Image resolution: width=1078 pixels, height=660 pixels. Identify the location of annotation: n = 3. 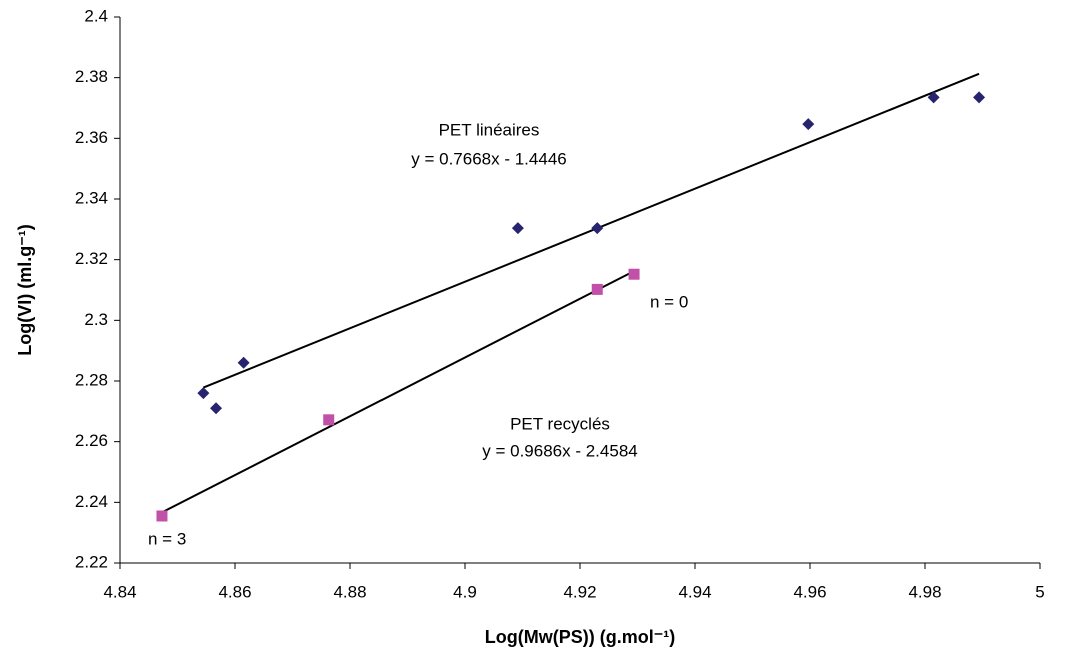
(167, 538).